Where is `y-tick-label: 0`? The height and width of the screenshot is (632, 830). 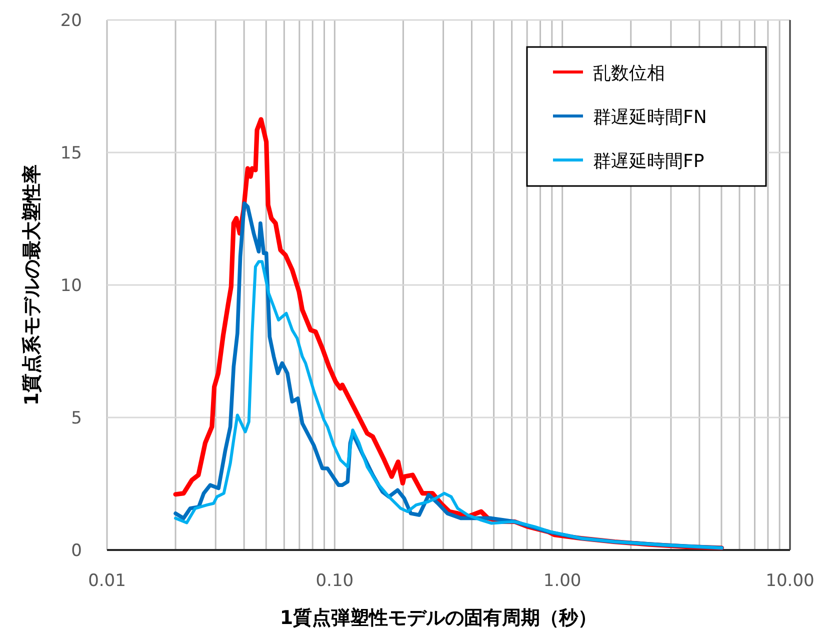 y-tick-label: 0 is located at coordinates (76, 551).